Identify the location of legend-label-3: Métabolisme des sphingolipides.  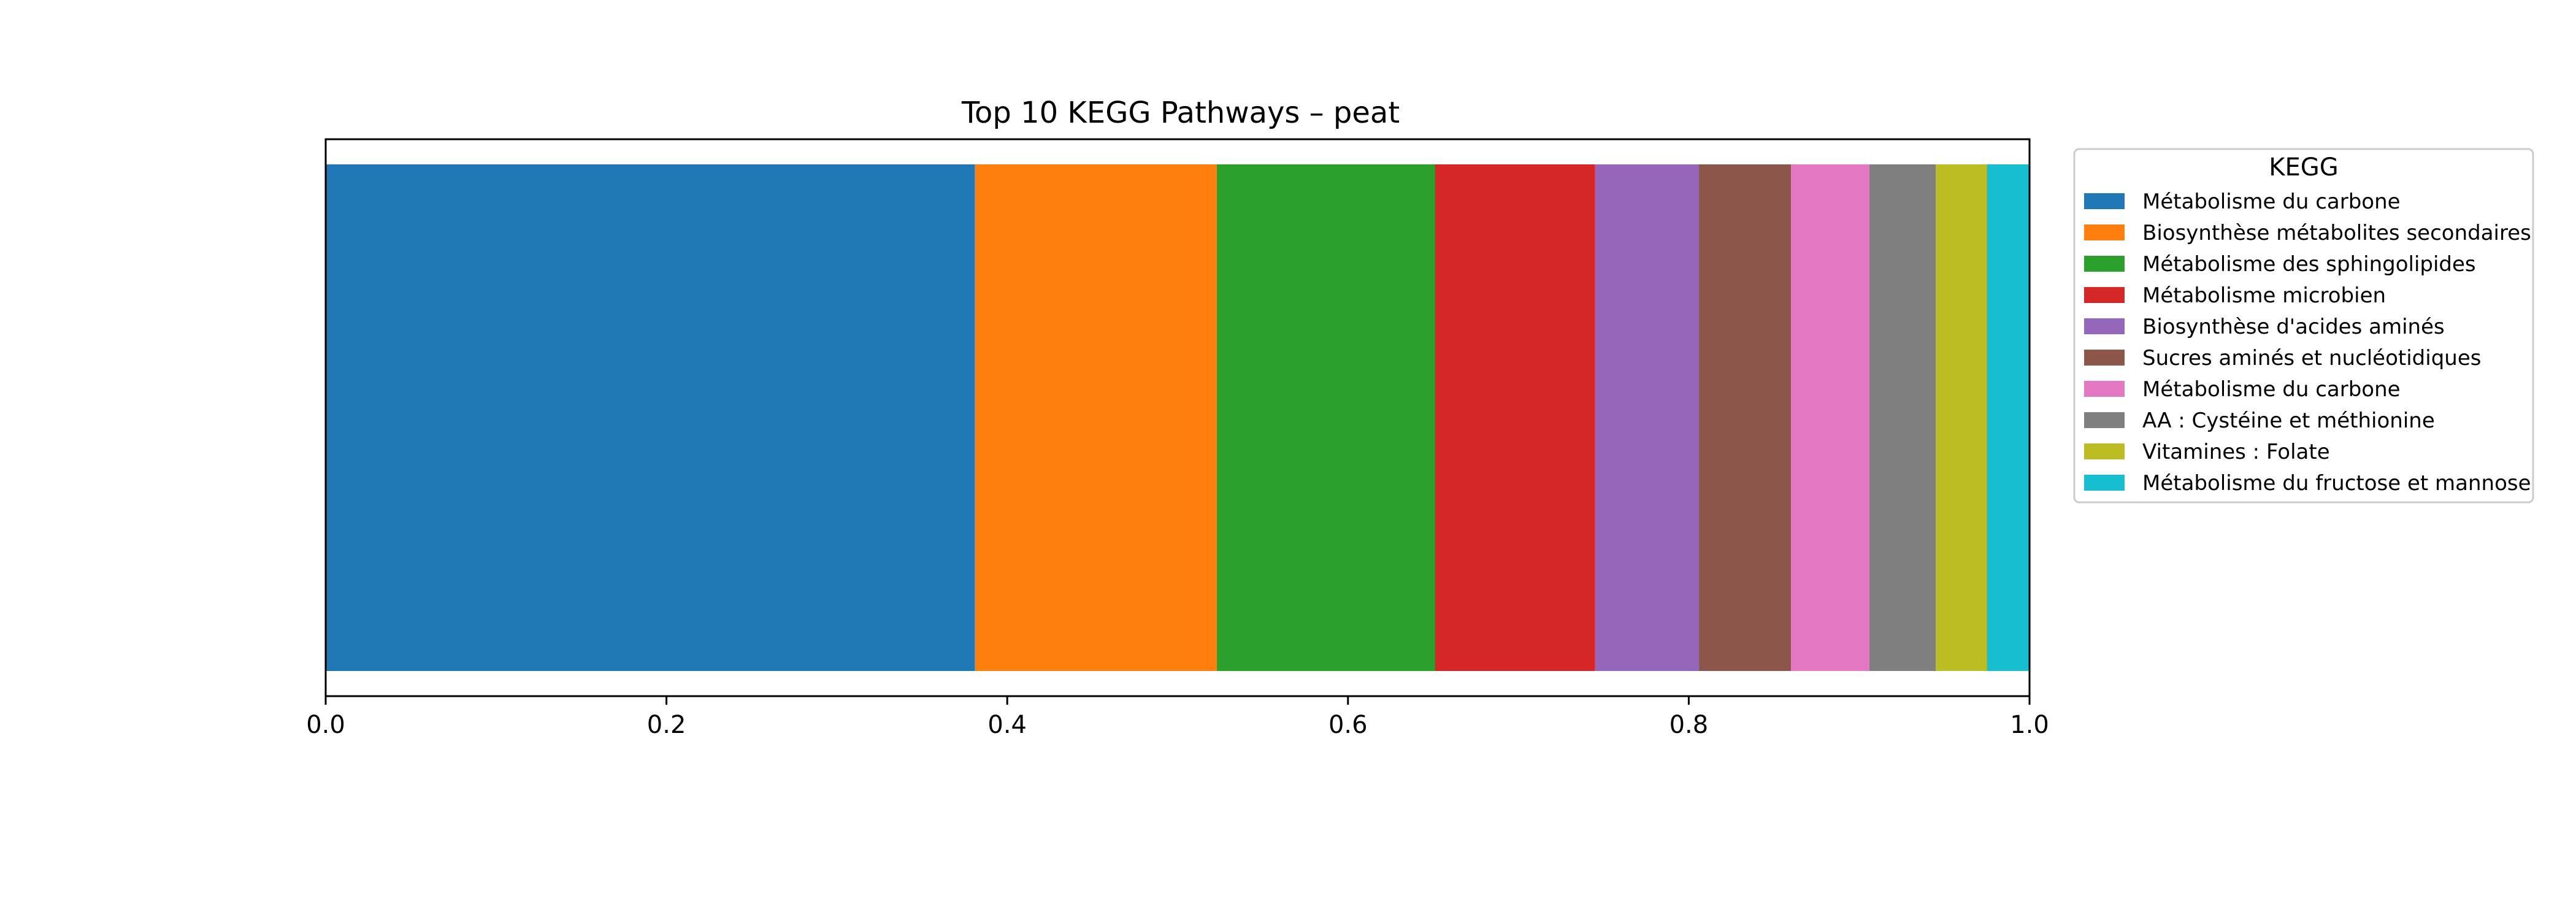
(2309, 264).